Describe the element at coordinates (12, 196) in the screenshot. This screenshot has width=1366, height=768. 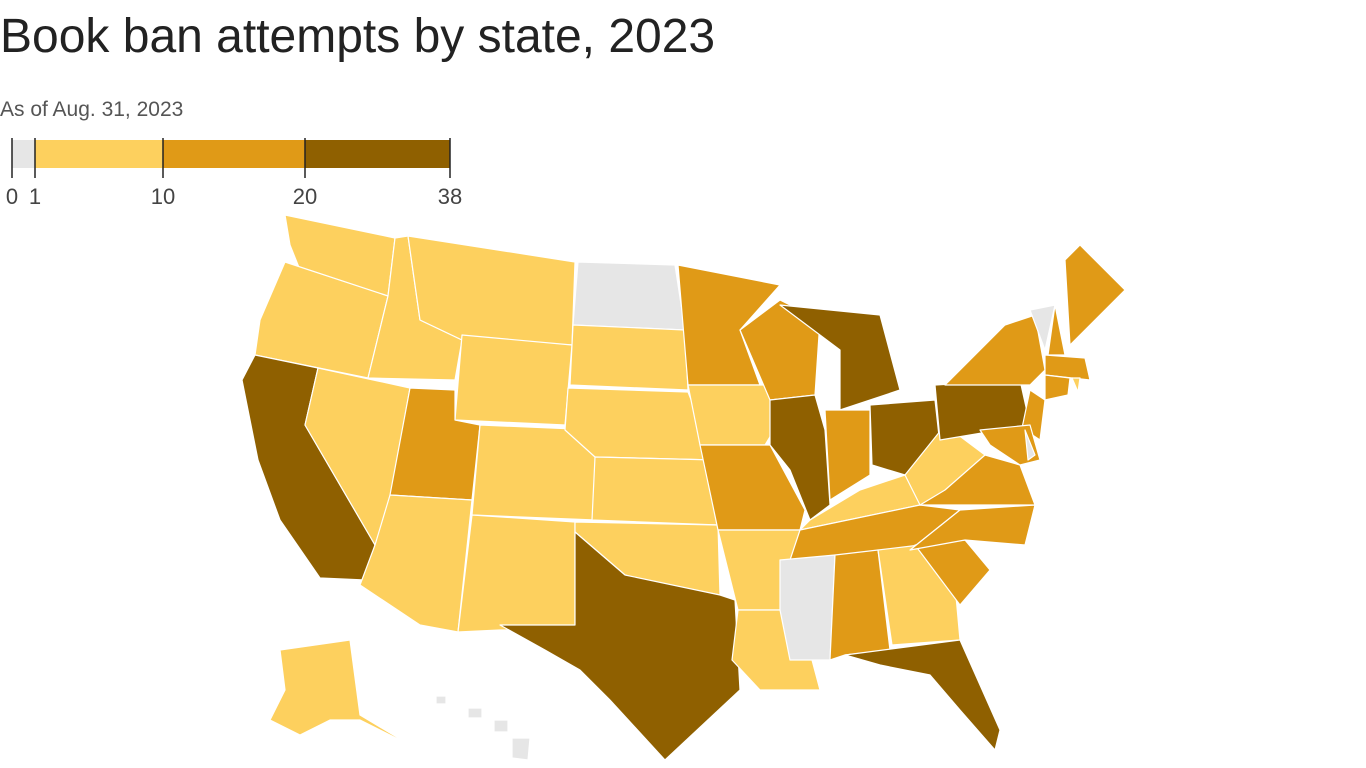
I see `legend-tick-label: 0` at that location.